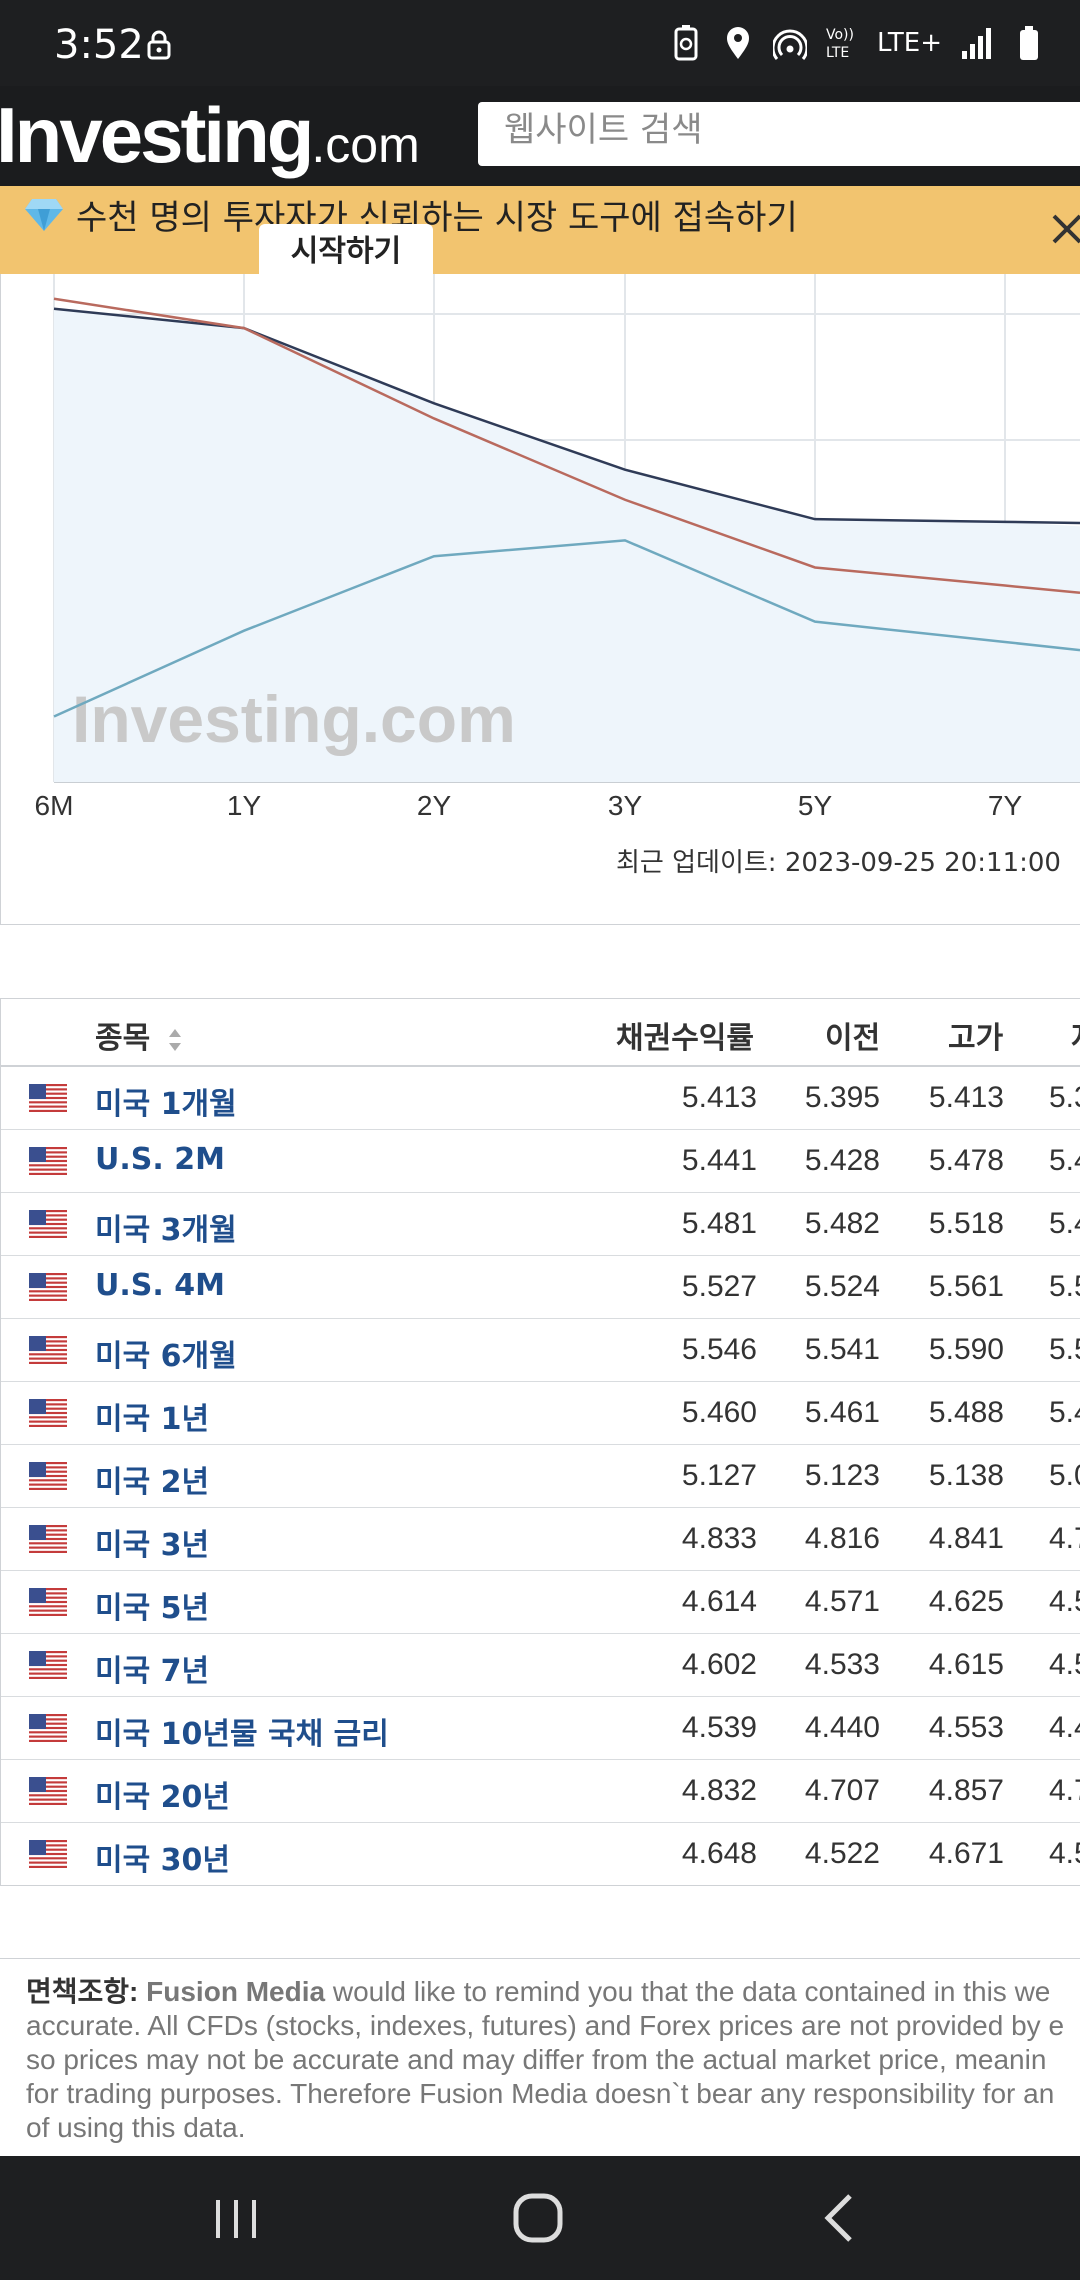  What do you see at coordinates (1064, 1475) in the screenshot?
I see `low-value: 5.0` at bounding box center [1064, 1475].